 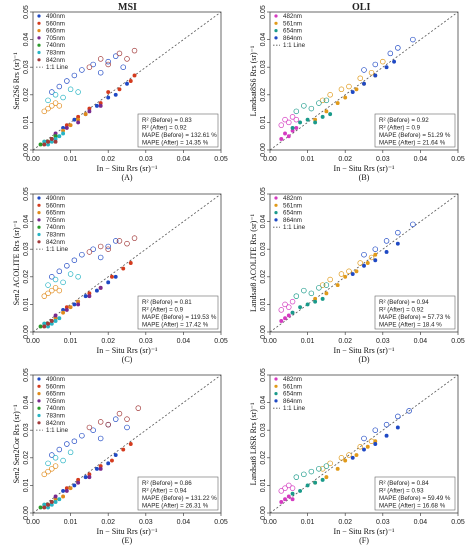 I want to click on x-tick-label: 0.02, so click(x=108, y=341).